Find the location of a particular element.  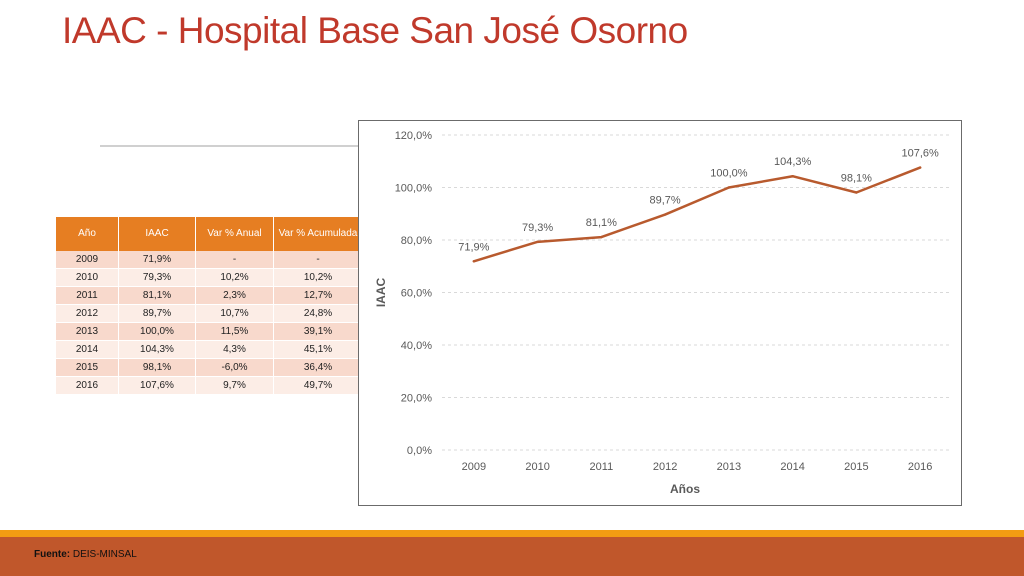

table-cell: 100,0% is located at coordinates (157, 331).